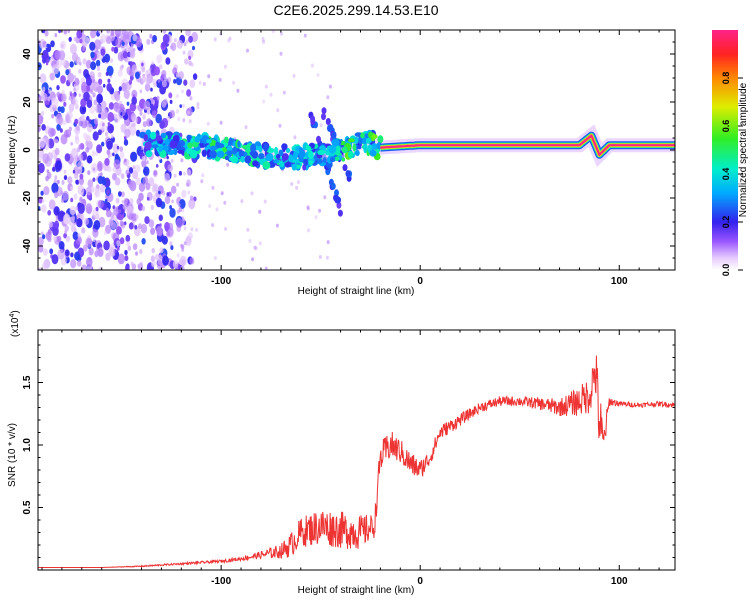  What do you see at coordinates (619, 281) in the screenshot?
I see `top-x-tick-label: 100` at bounding box center [619, 281].